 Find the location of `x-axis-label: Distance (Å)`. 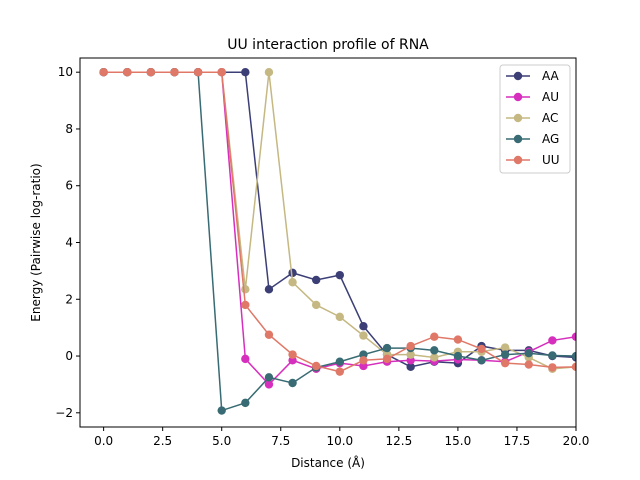

x-axis-label: Distance (Å) is located at coordinates (328, 462).